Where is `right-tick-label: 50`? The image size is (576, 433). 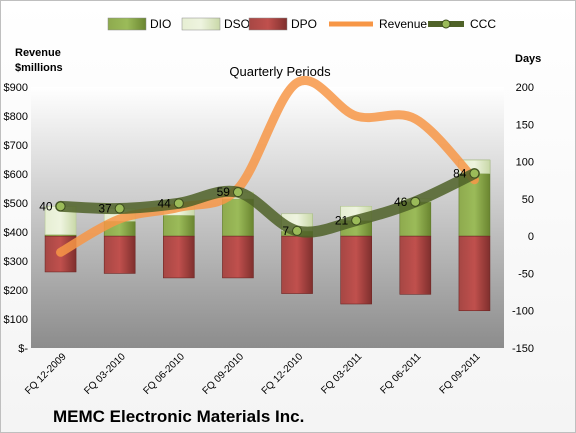
right-tick-label: 50 is located at coordinates (528, 200).